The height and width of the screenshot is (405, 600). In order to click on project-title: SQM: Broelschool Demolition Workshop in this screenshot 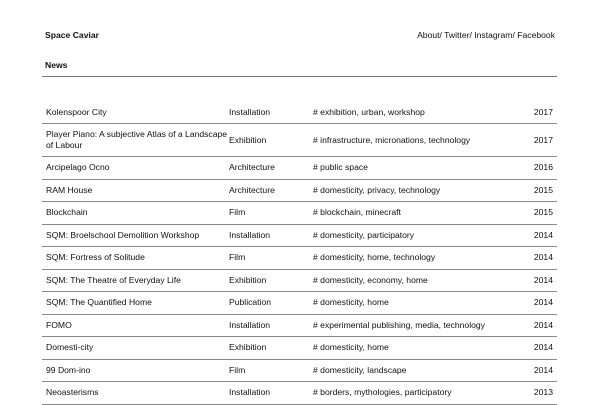, I will do `click(135, 235)`.